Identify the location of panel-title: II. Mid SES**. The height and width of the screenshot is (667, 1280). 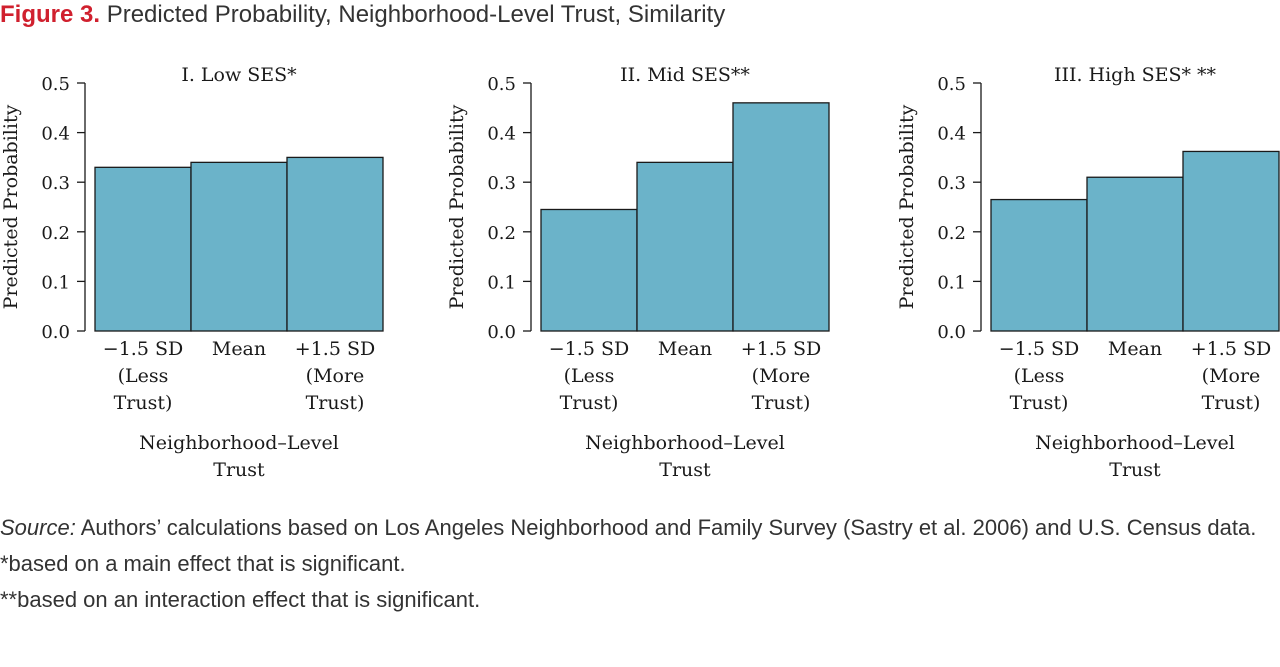
(685, 75).